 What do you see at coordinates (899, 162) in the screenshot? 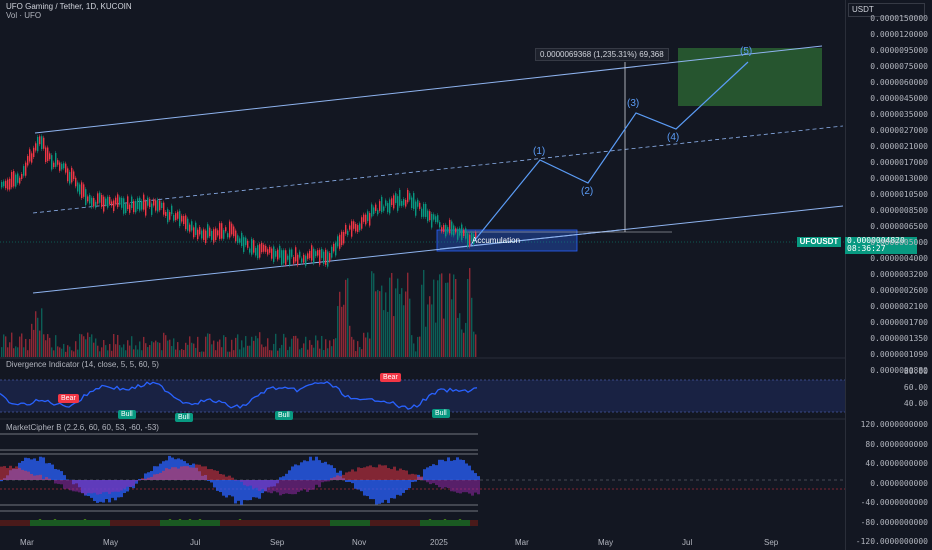
I see `price-tick: 0.0000017000` at bounding box center [899, 162].